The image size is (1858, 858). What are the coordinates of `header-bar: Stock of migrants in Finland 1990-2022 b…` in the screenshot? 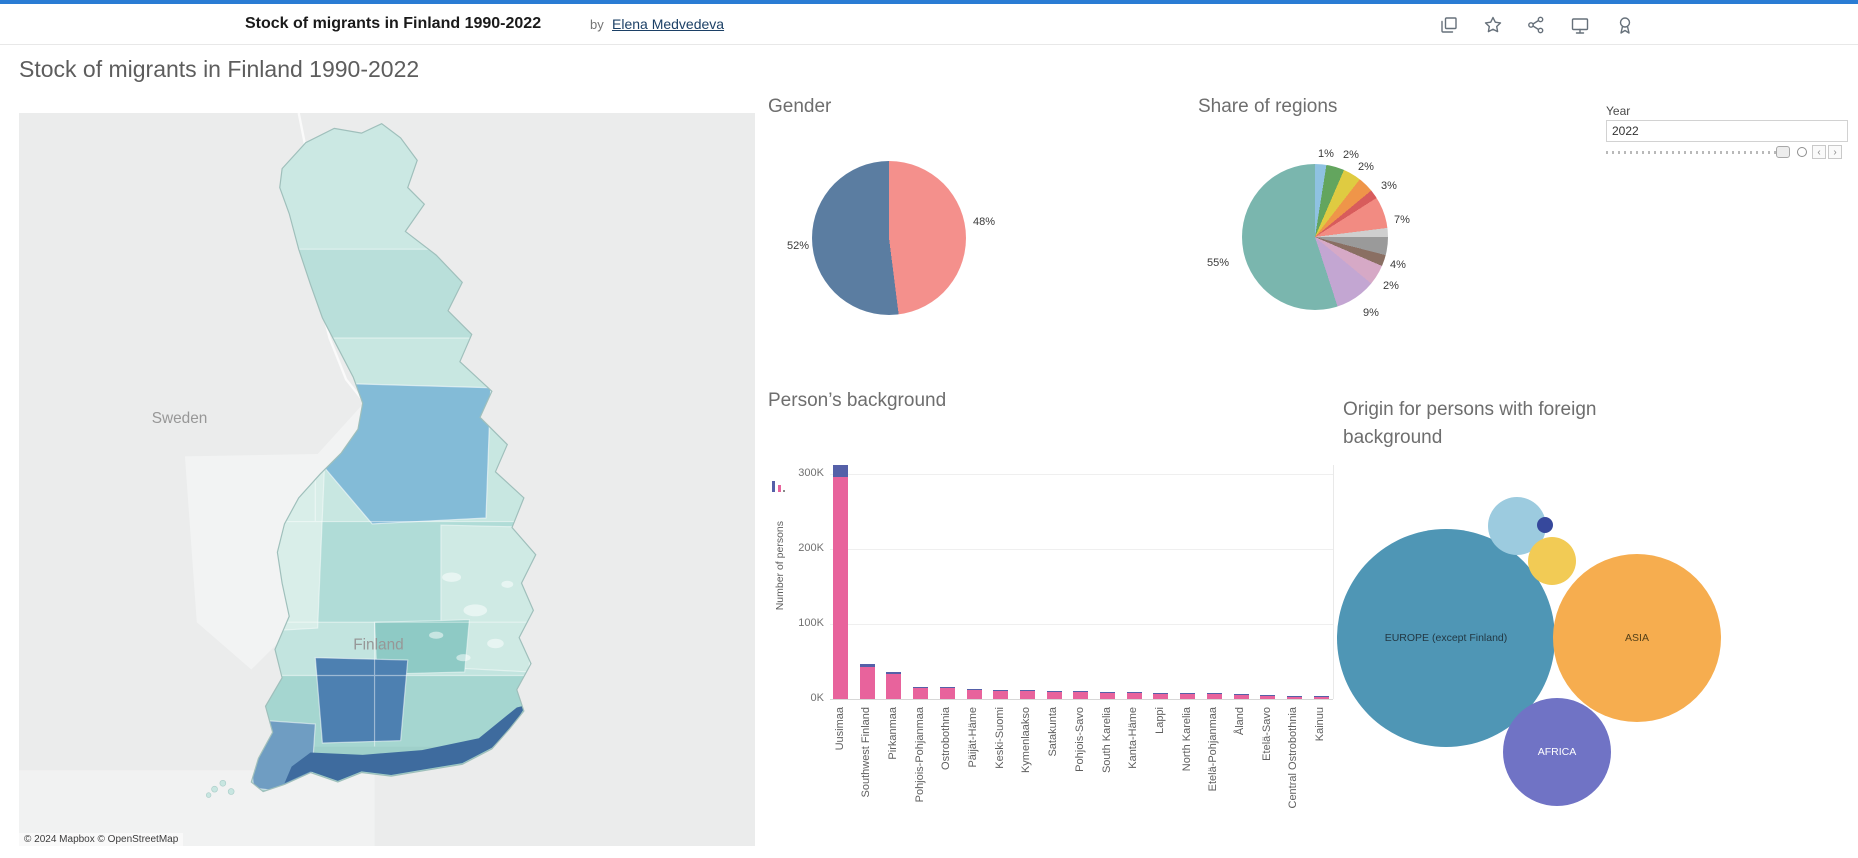 It's located at (929, 22).